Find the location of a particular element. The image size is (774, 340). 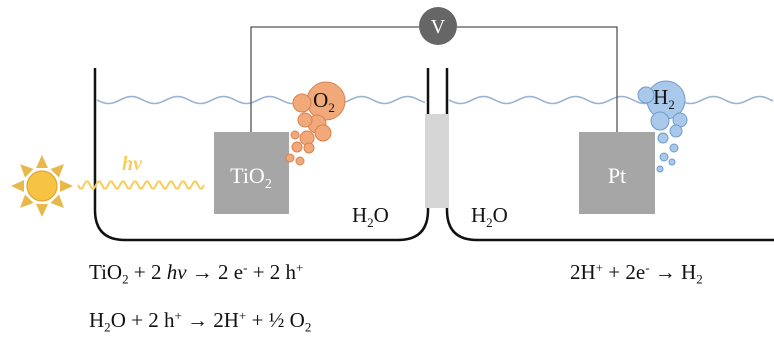

voltmeter: V is located at coordinates (438, 26).